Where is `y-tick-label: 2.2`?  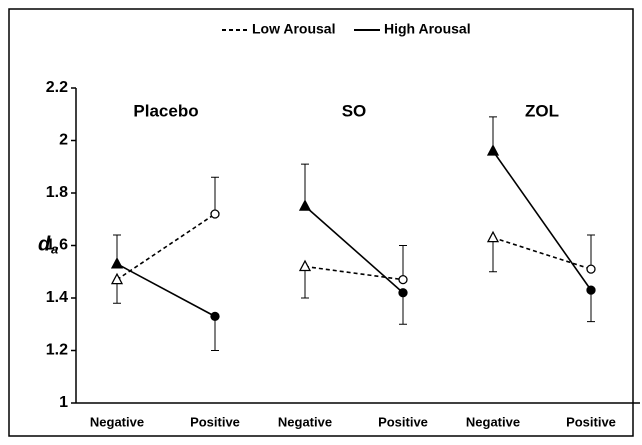
y-tick-label: 2.2 is located at coordinates (57, 87).